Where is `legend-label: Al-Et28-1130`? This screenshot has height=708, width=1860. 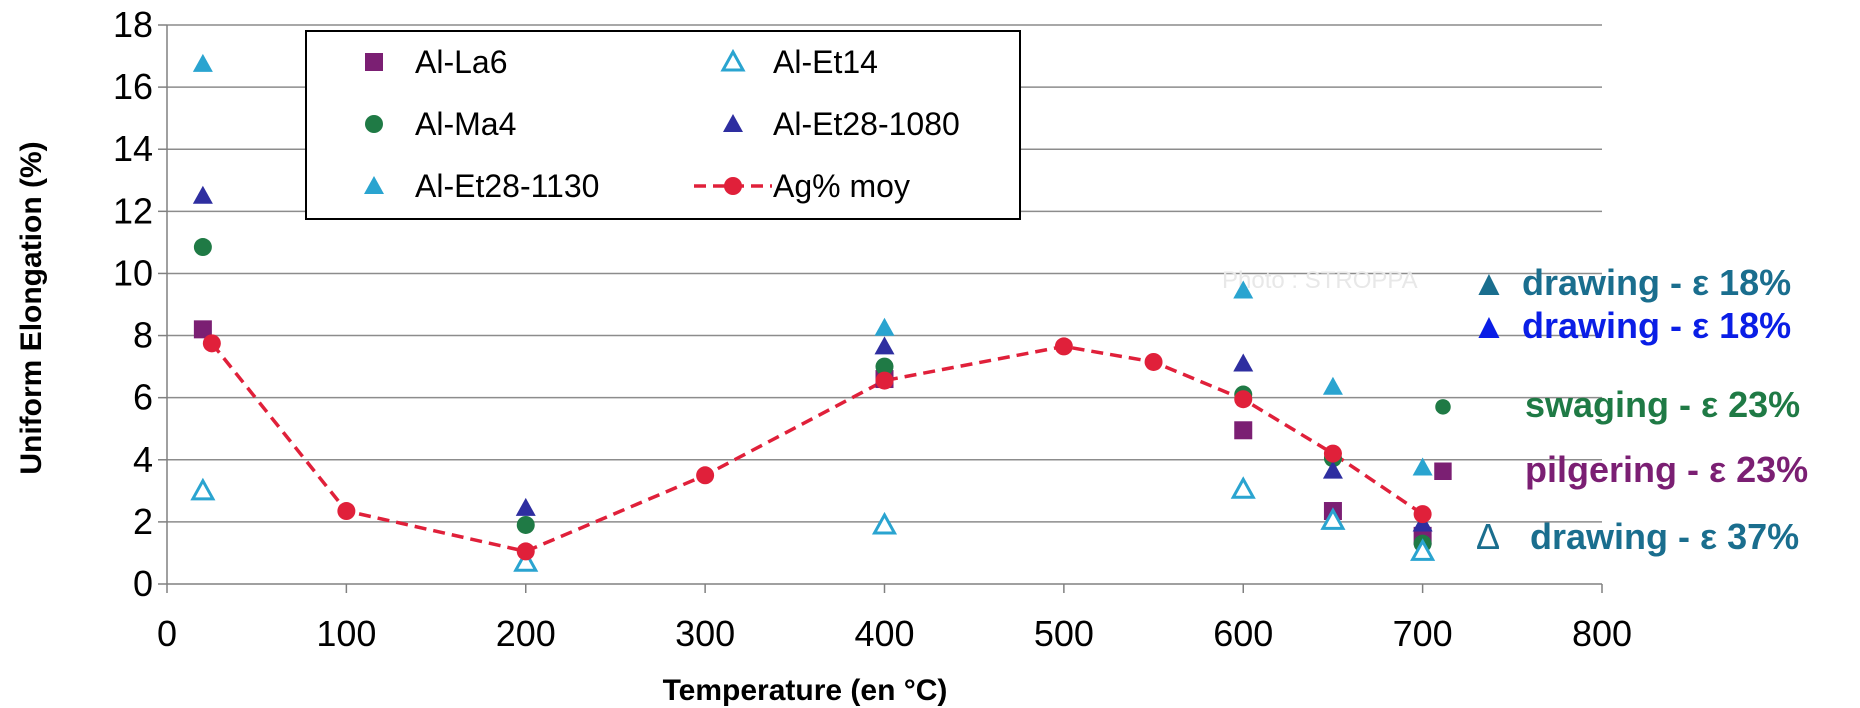
legend-label: Al-Et28-1130 is located at coordinates (507, 186).